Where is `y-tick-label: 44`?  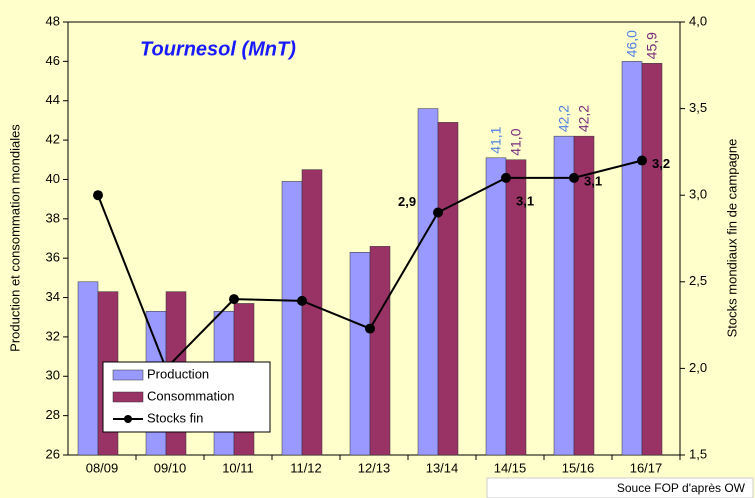 y-tick-label: 44 is located at coordinates (53, 99).